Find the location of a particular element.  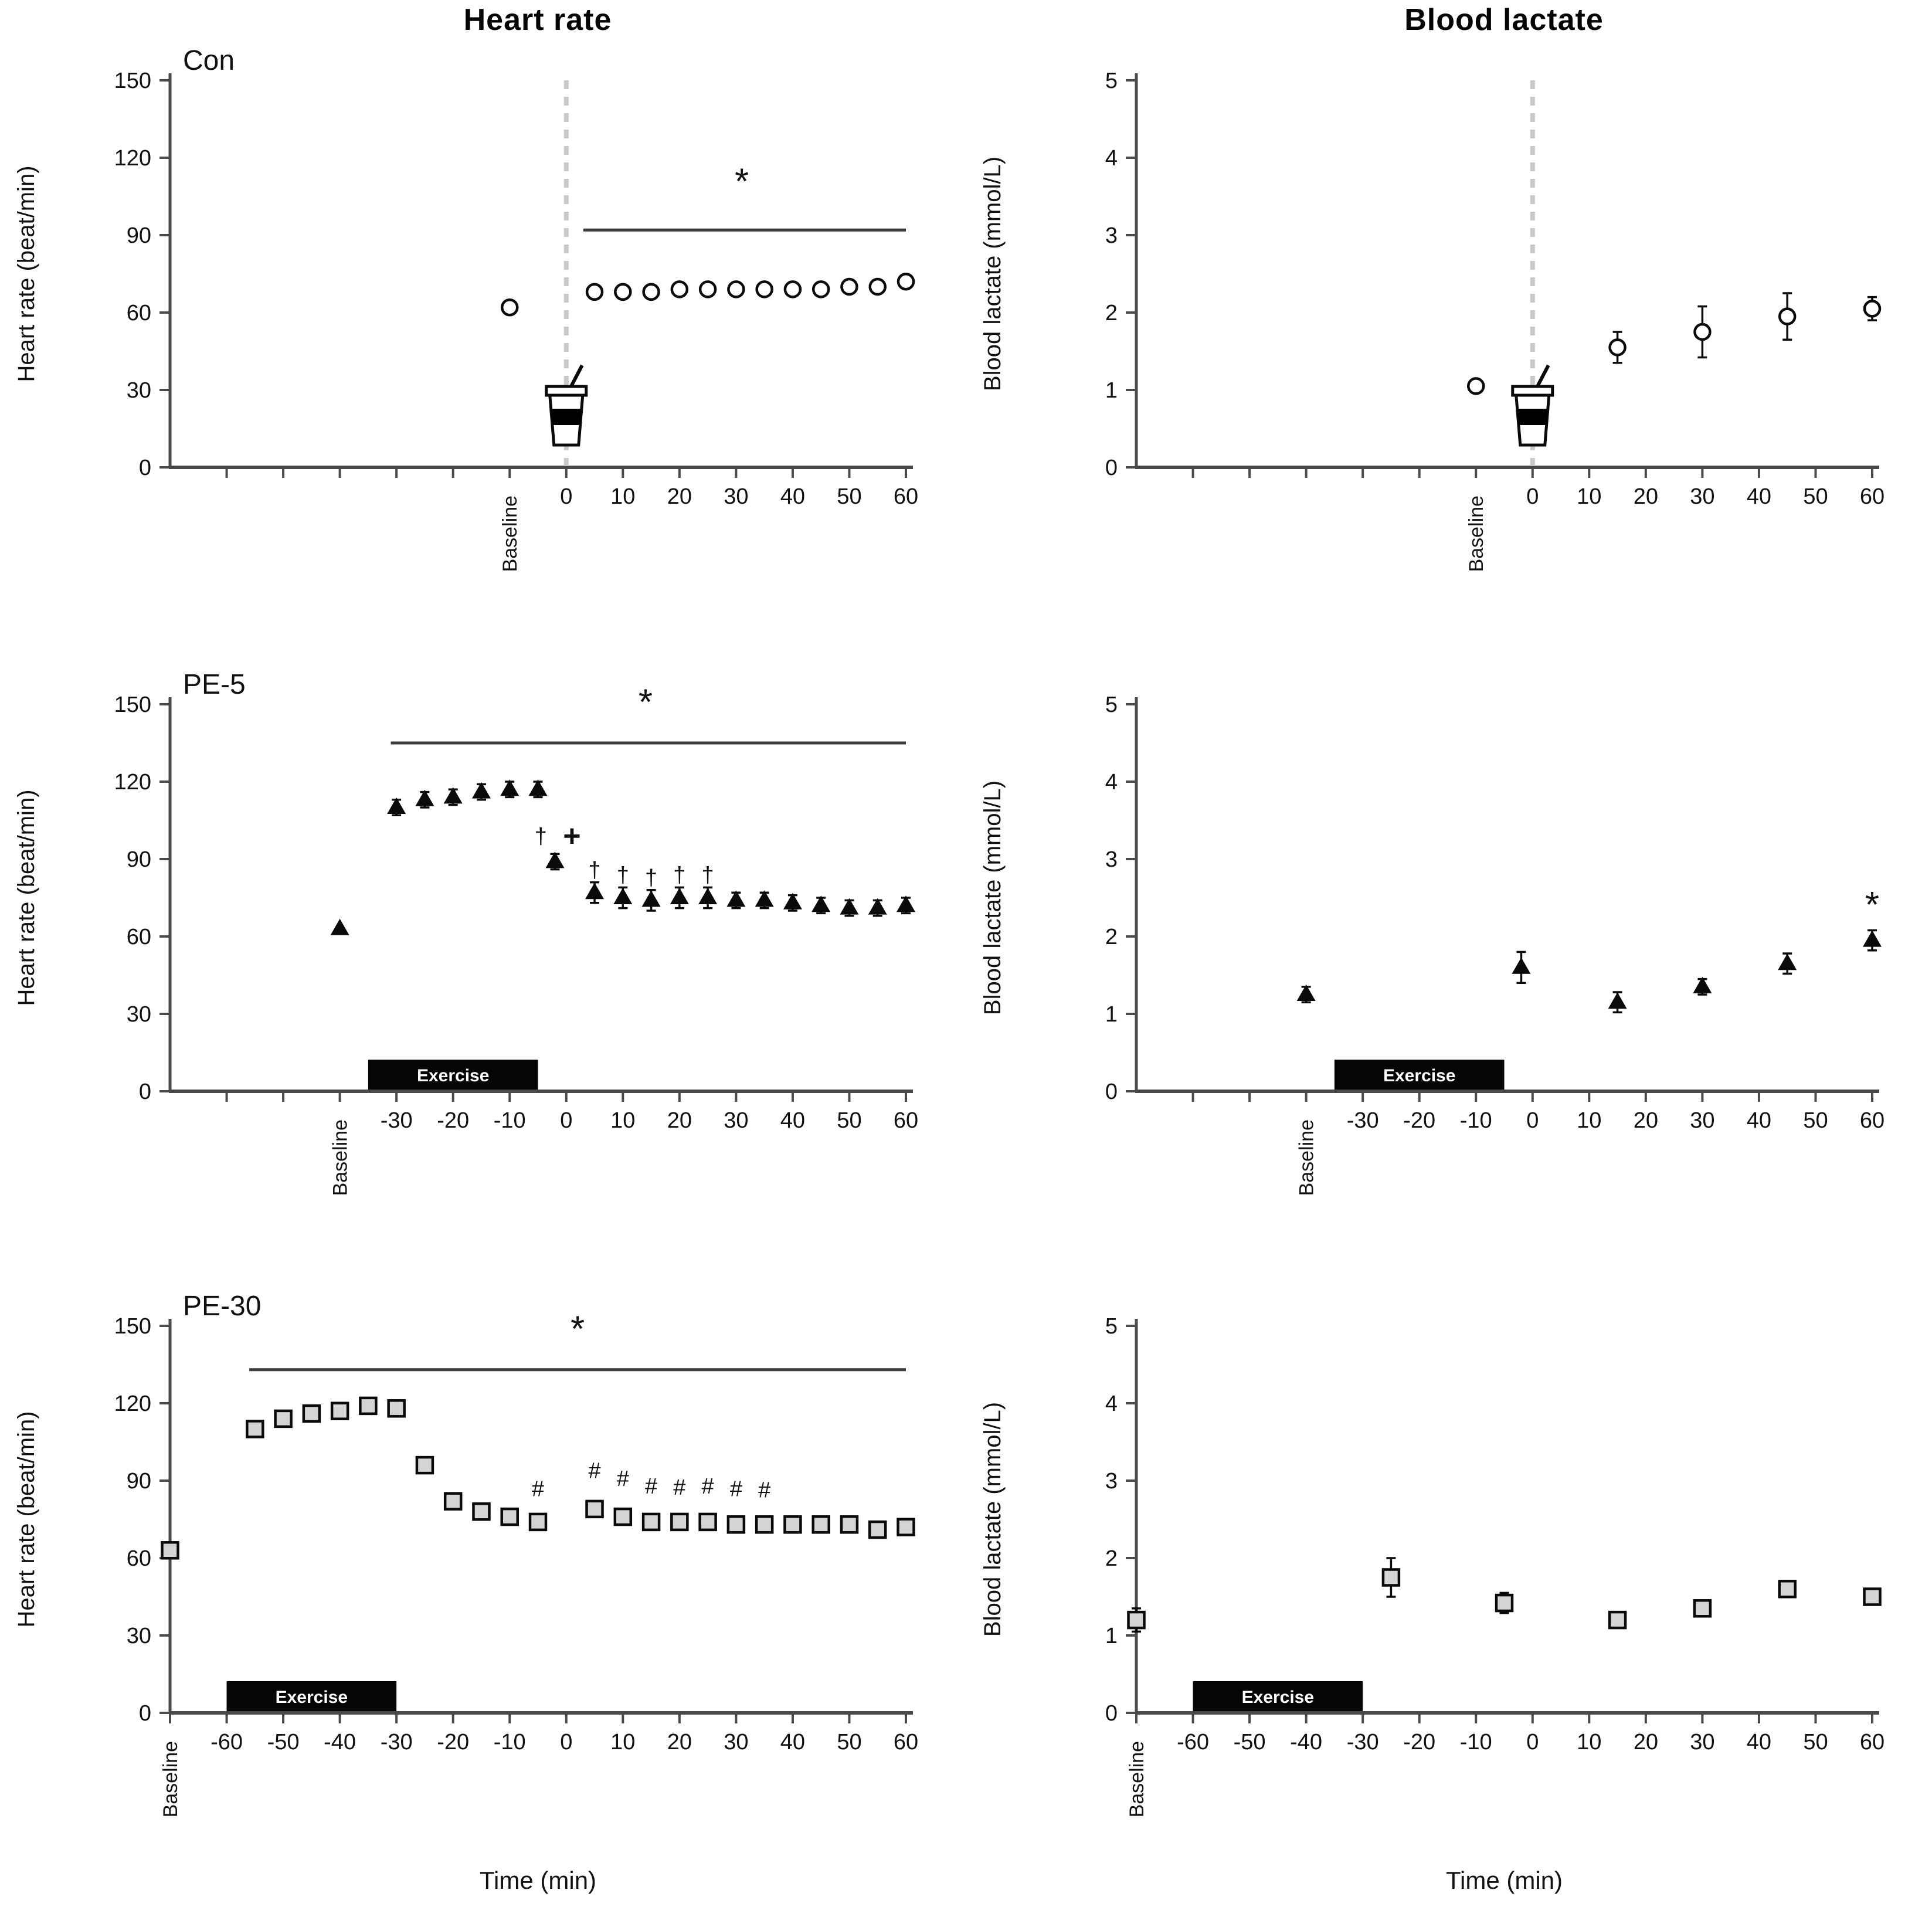

panel-label: Con is located at coordinates (209, 60).